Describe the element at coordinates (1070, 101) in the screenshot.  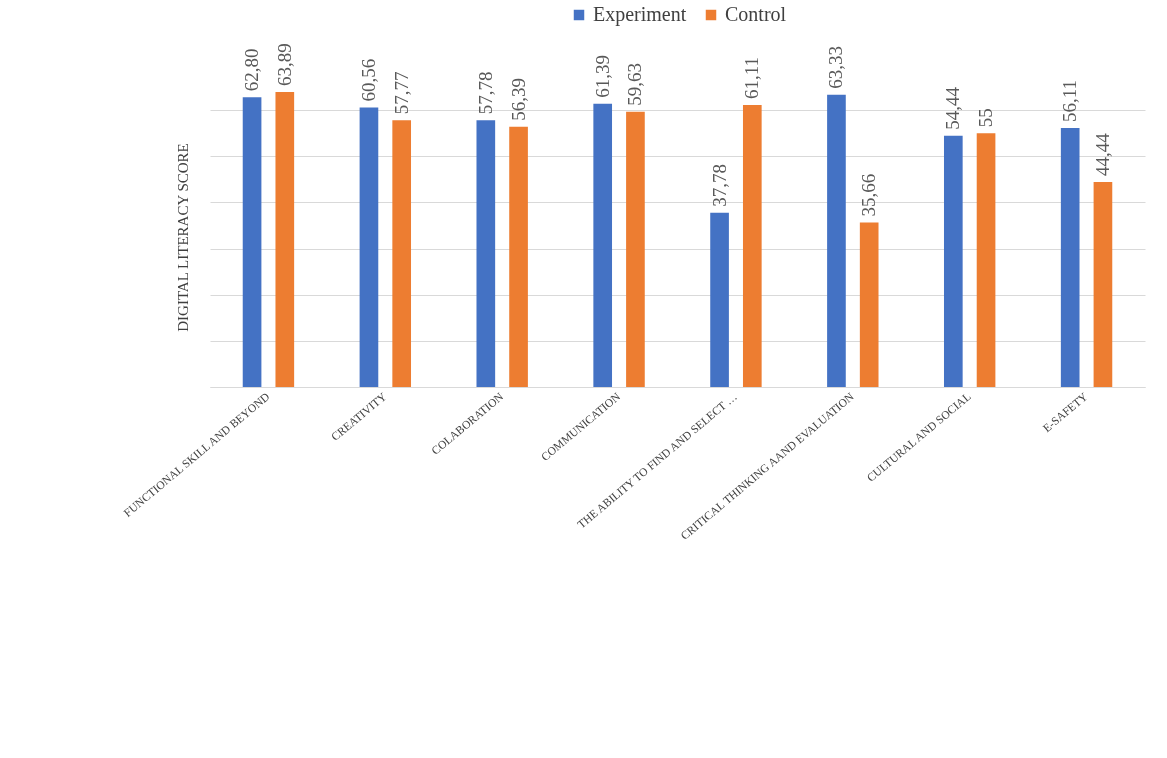
I see `data-label: 56,11` at that location.